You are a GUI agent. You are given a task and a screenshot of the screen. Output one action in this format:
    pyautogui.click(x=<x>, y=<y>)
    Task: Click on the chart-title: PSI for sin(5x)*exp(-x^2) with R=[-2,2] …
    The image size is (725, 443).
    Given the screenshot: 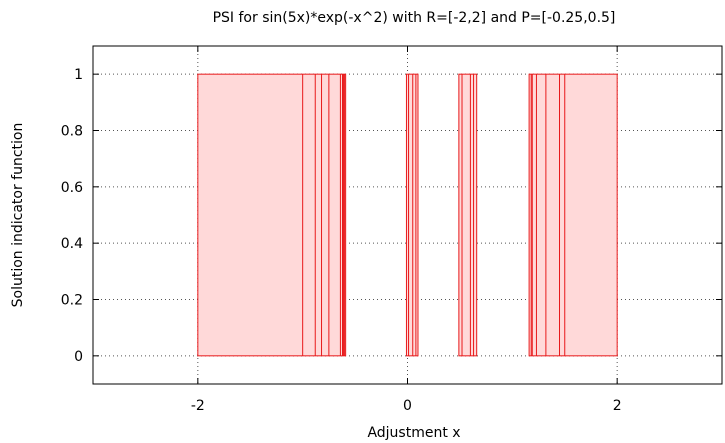 What is the action you would take?
    pyautogui.click(x=414, y=18)
    